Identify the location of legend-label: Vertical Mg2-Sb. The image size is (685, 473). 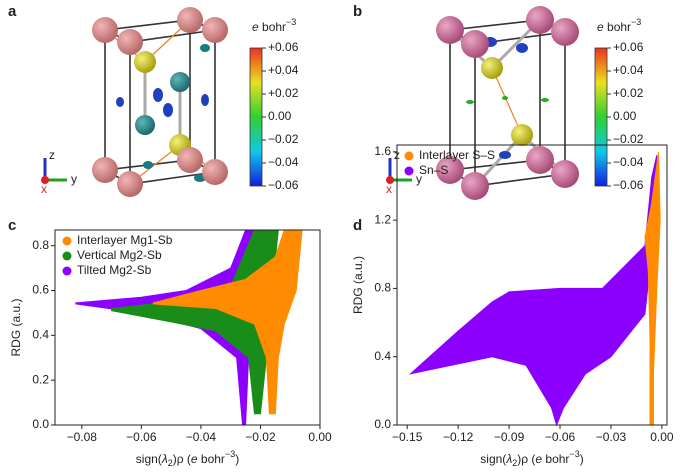
(119, 255).